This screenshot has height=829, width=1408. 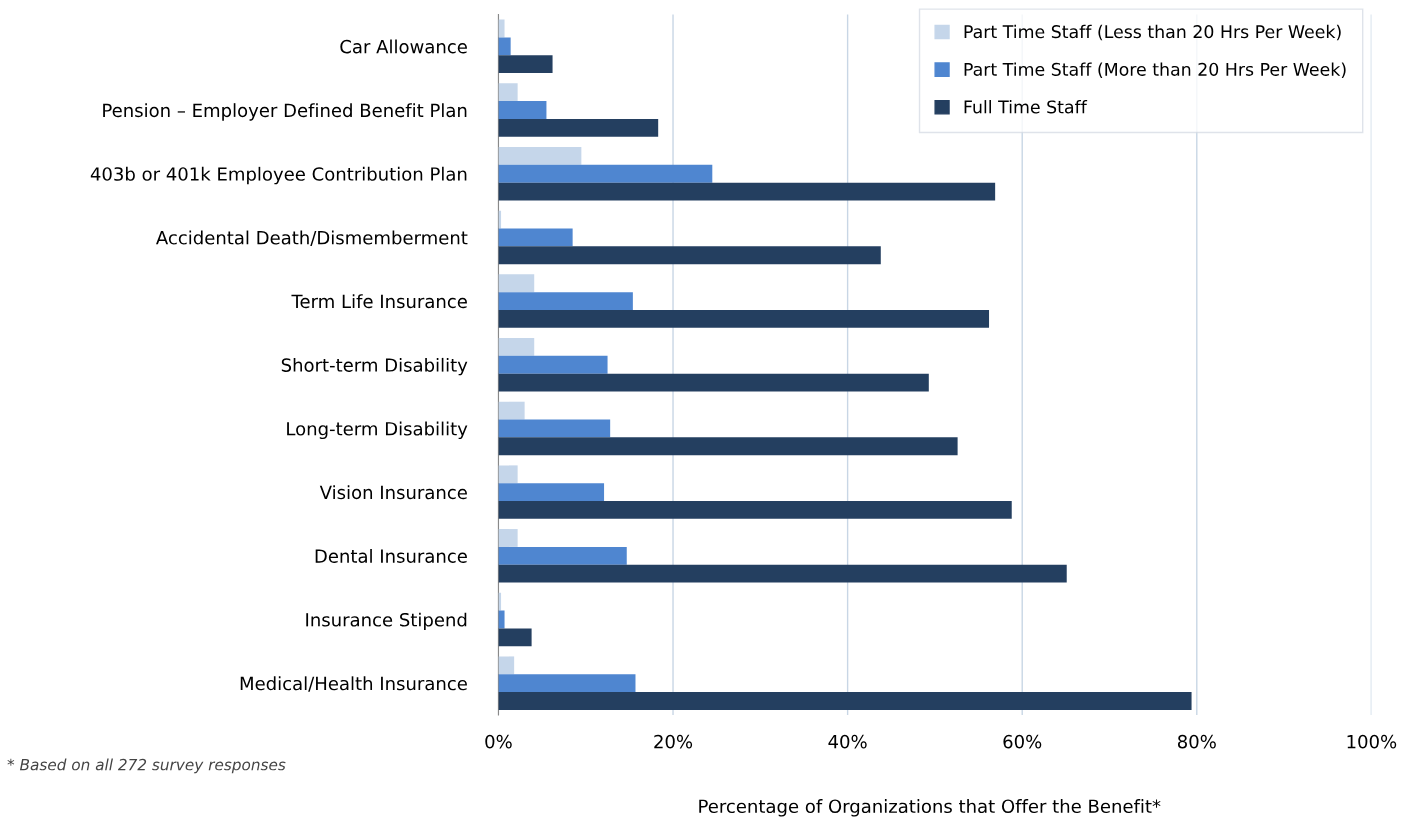 I want to click on x-tick-label: 0%, so click(x=498, y=741).